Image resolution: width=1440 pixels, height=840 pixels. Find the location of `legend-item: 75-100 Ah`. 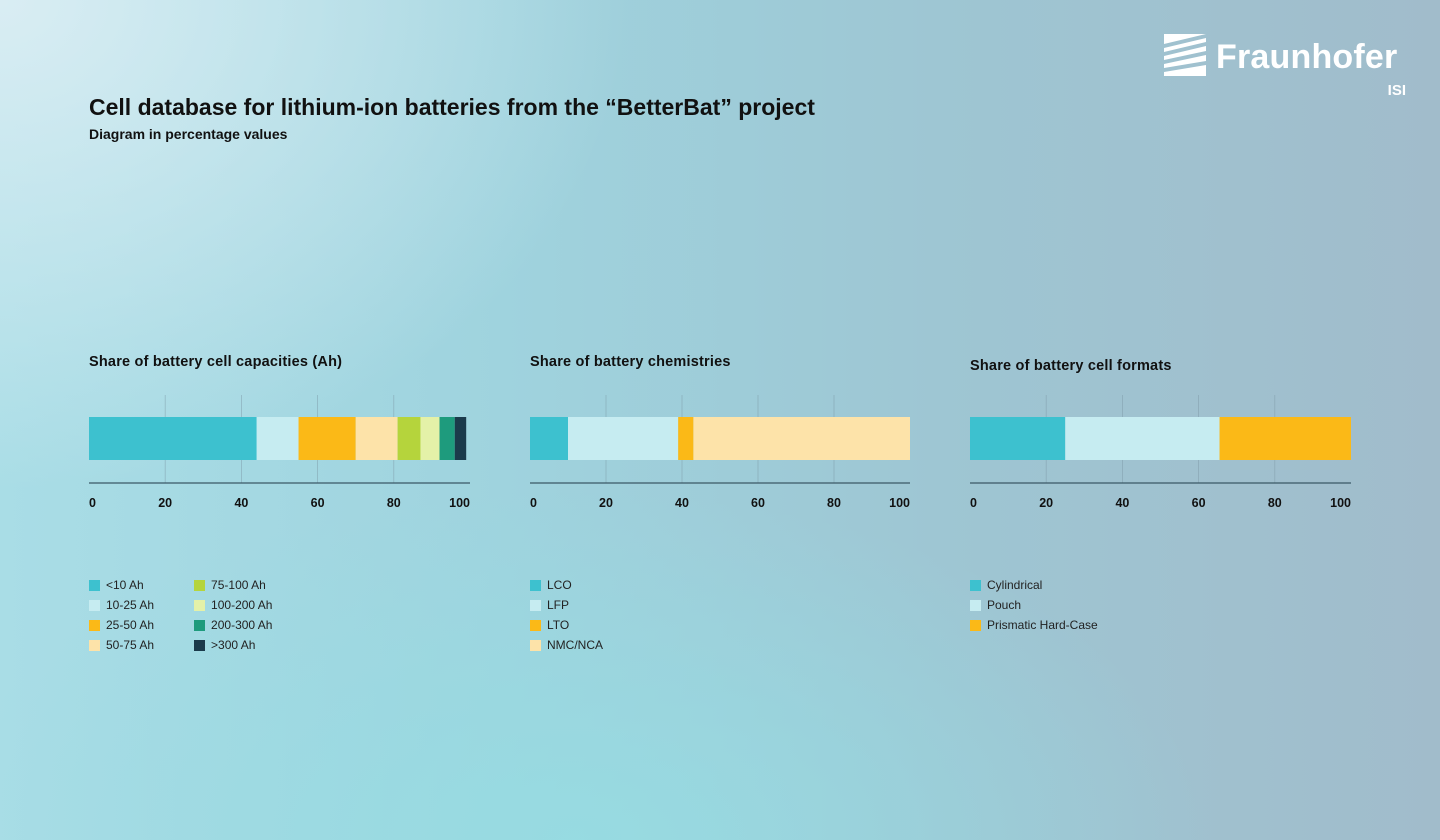

legend-item: 75-100 Ah is located at coordinates (233, 585).